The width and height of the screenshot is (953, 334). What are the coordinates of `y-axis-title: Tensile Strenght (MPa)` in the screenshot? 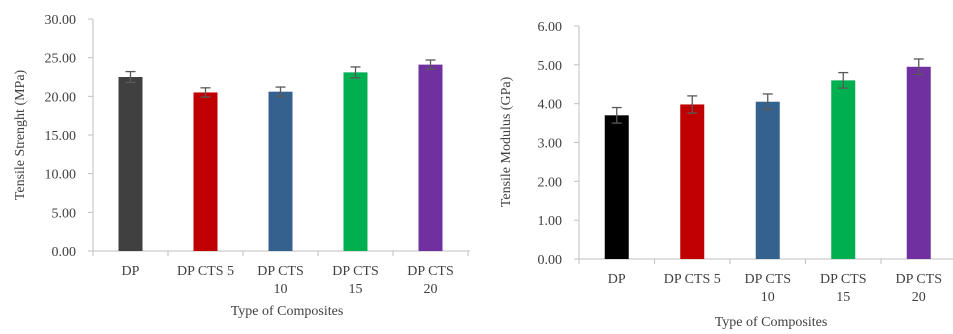 It's located at (20, 134).